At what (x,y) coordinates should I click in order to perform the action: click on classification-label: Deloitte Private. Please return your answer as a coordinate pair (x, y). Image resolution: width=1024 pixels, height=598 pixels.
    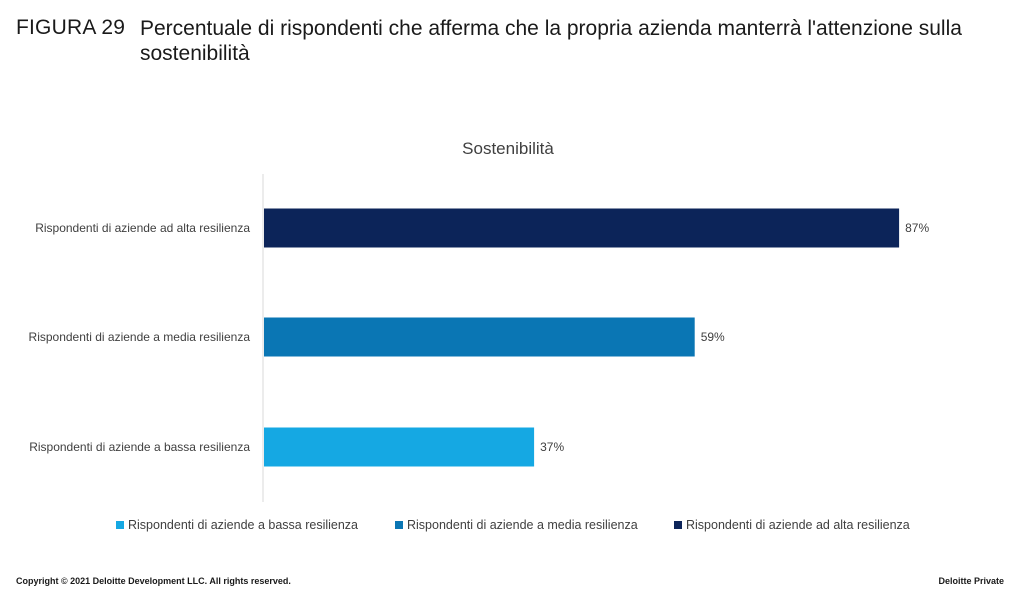
    Looking at the image, I should click on (971, 581).